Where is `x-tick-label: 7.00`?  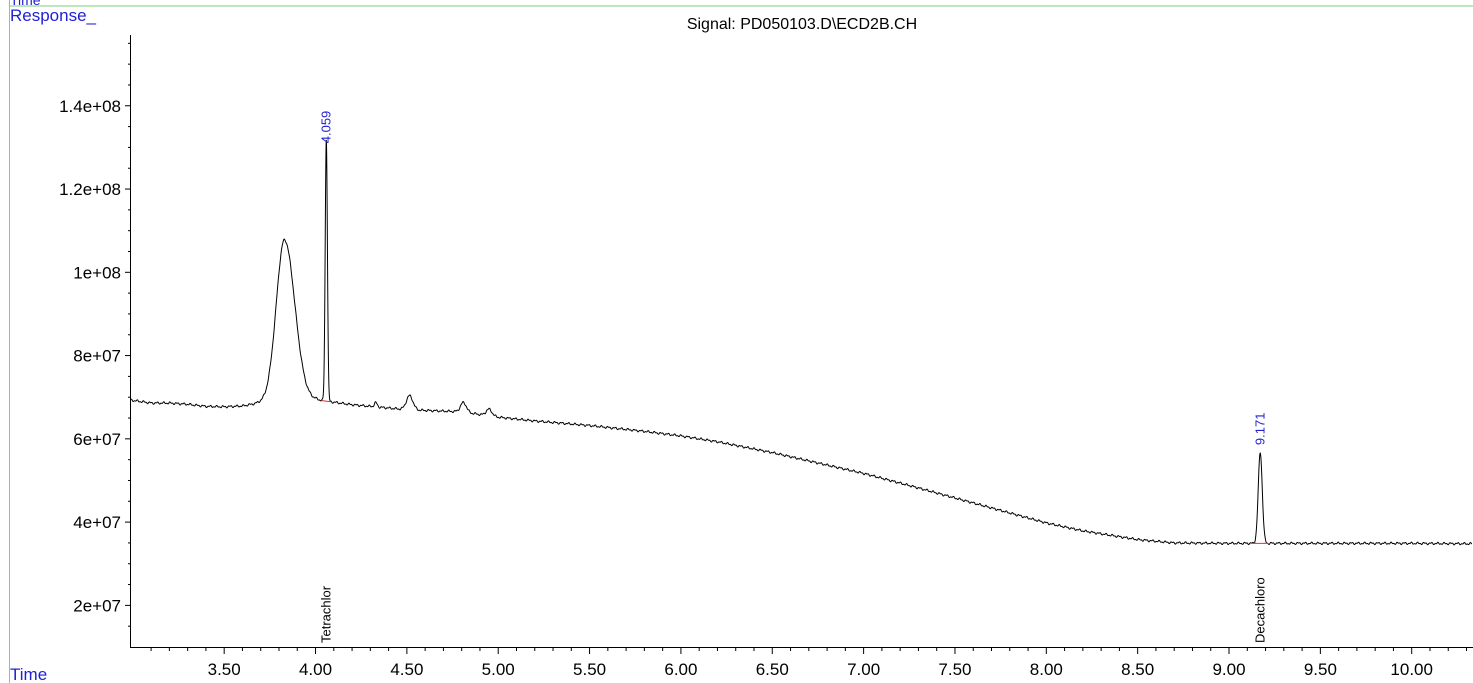 x-tick-label: 7.00 is located at coordinates (863, 669).